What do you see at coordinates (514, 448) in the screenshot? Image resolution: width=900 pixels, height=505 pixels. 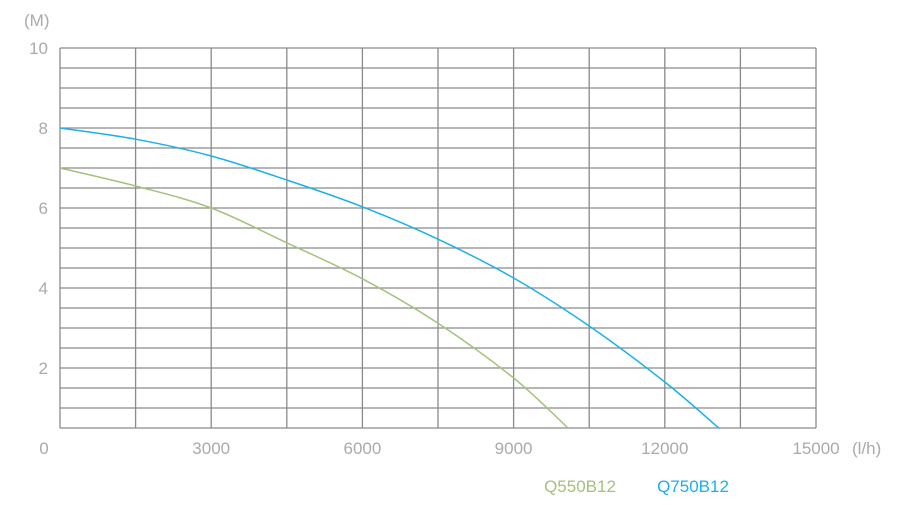 I see `x-tick-label: 9000` at bounding box center [514, 448].